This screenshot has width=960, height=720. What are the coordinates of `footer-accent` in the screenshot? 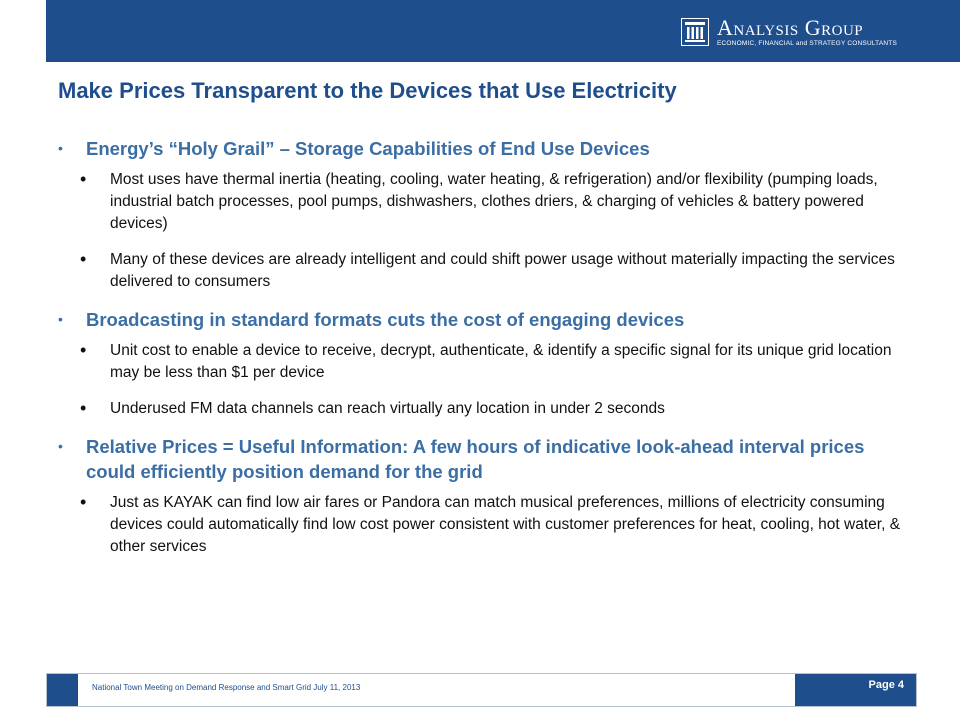 It's located at (62, 690).